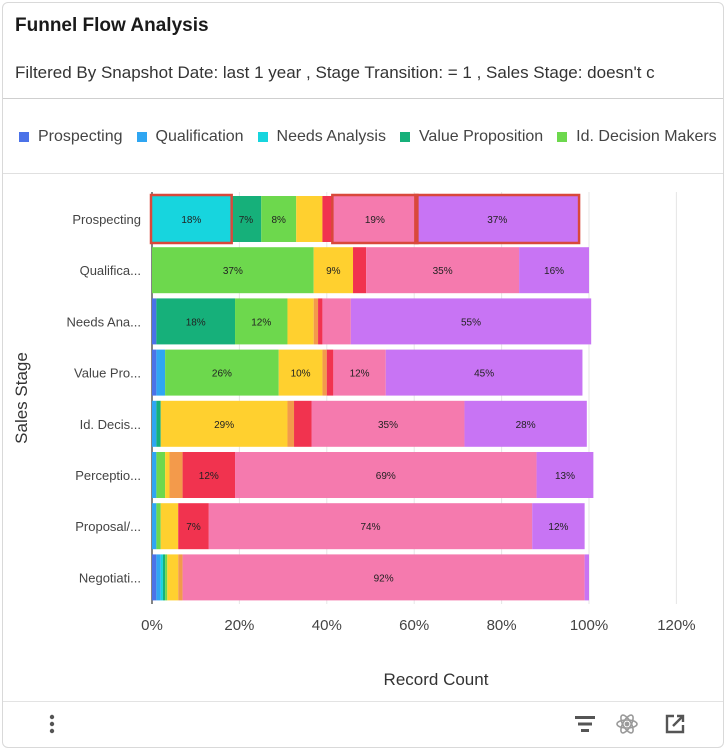 Image resolution: width=727 pixels, height=750 pixels. I want to click on data-label: 16%, so click(554, 271).